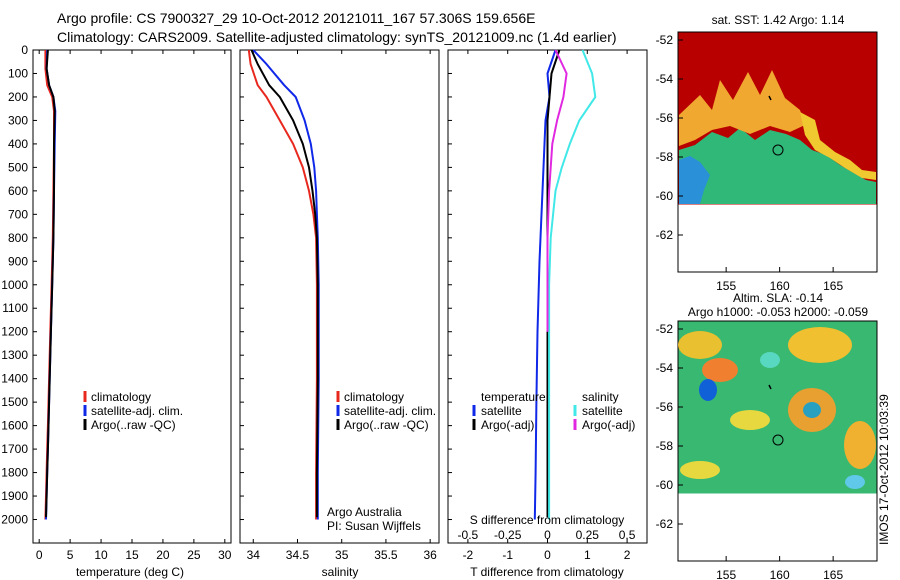 This screenshot has height=580, width=900. What do you see at coordinates (340, 572) in the screenshot?
I see `salinity-xlabel: salinity` at bounding box center [340, 572].